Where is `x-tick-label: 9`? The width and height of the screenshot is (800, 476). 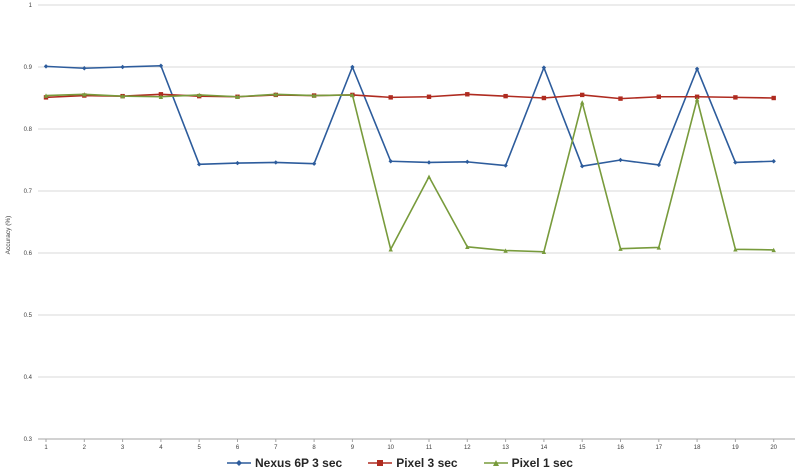
x-tick-label: 9 is located at coordinates (353, 448).